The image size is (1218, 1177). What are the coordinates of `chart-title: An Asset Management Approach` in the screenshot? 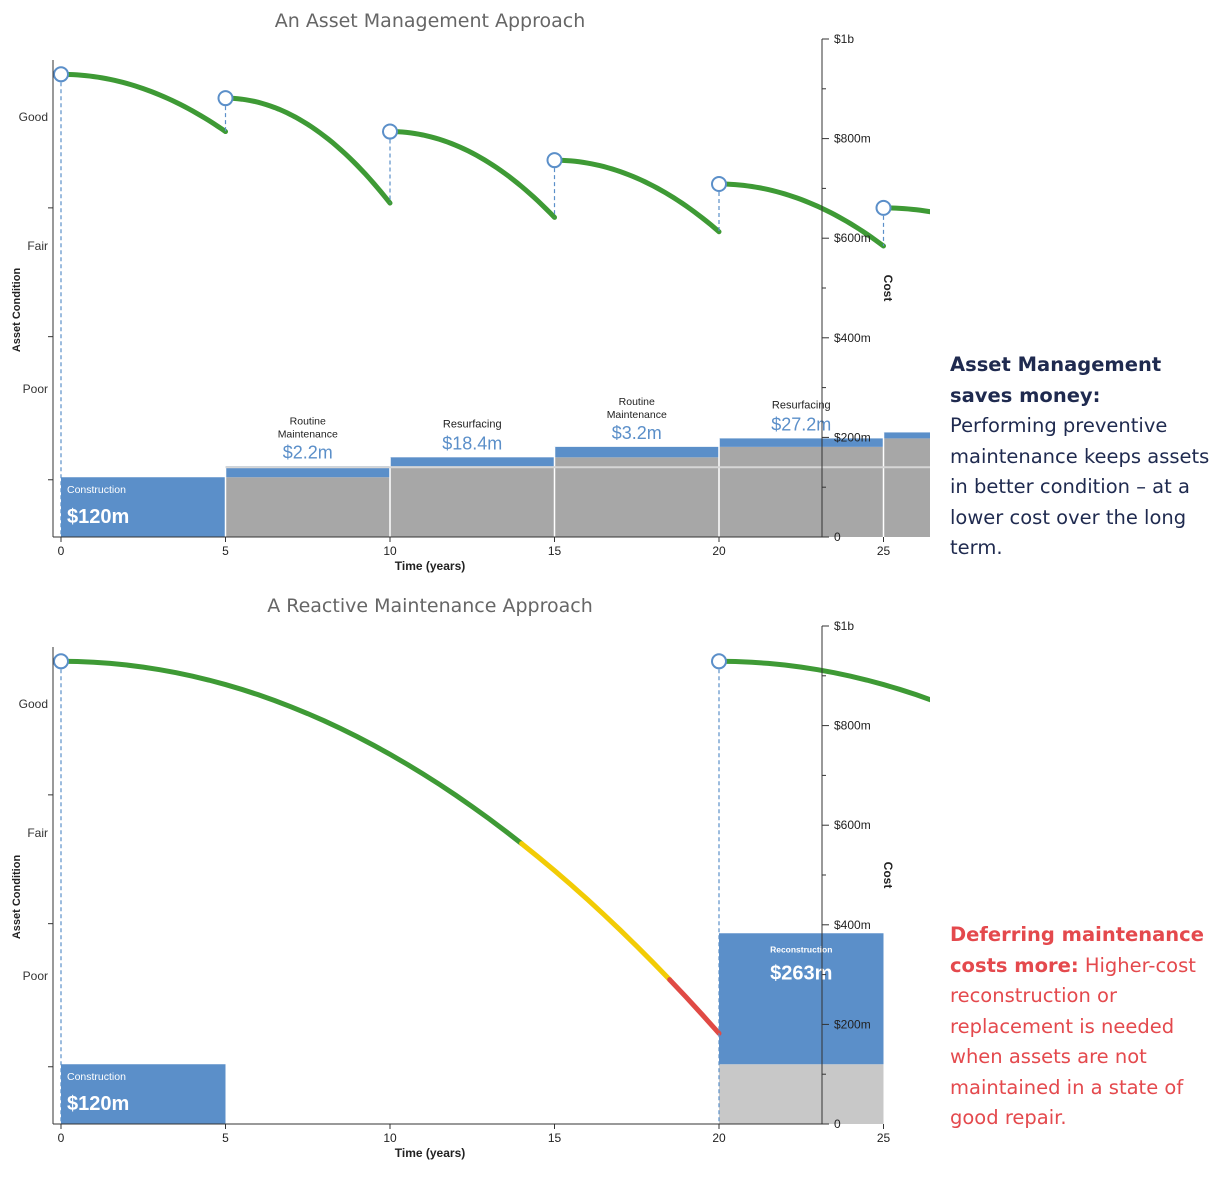 It's located at (430, 21).